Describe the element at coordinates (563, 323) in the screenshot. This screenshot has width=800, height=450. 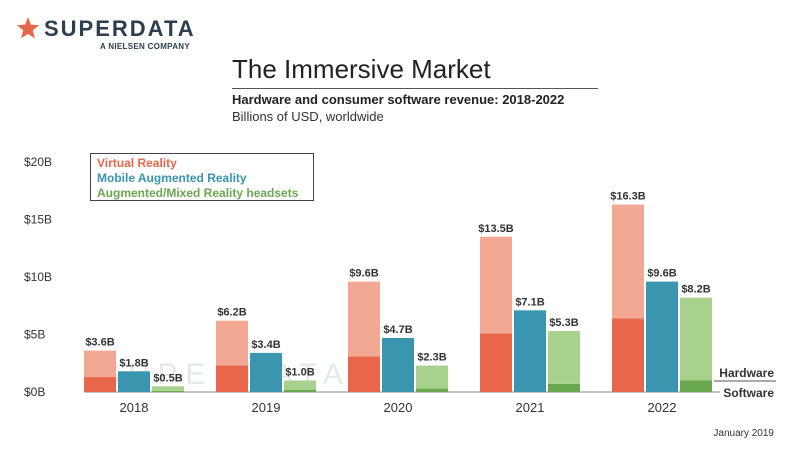
I see `data-label: $5.3B` at that location.